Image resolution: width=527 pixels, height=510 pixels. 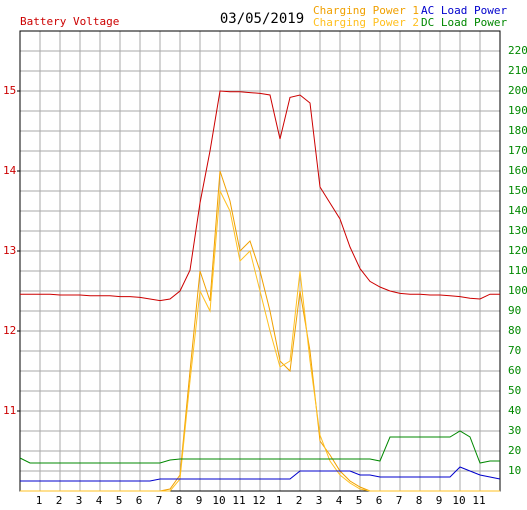 What do you see at coordinates (517, 110) in the screenshot?
I see `y2-tick-label: 190` at bounding box center [517, 110].